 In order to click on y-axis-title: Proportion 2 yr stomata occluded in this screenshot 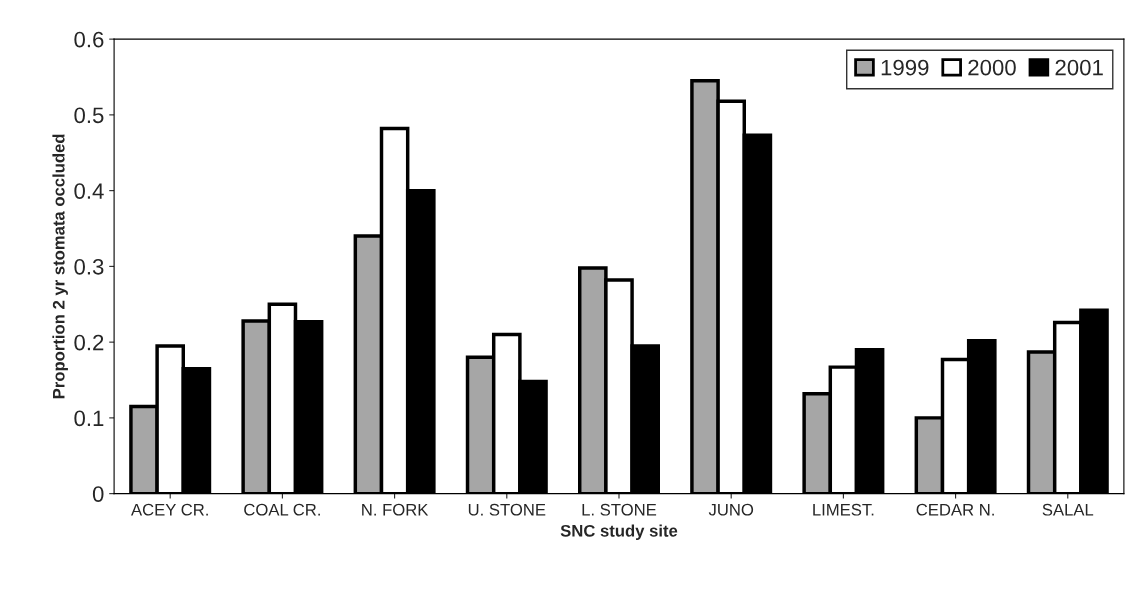, I will do `click(60, 266)`.